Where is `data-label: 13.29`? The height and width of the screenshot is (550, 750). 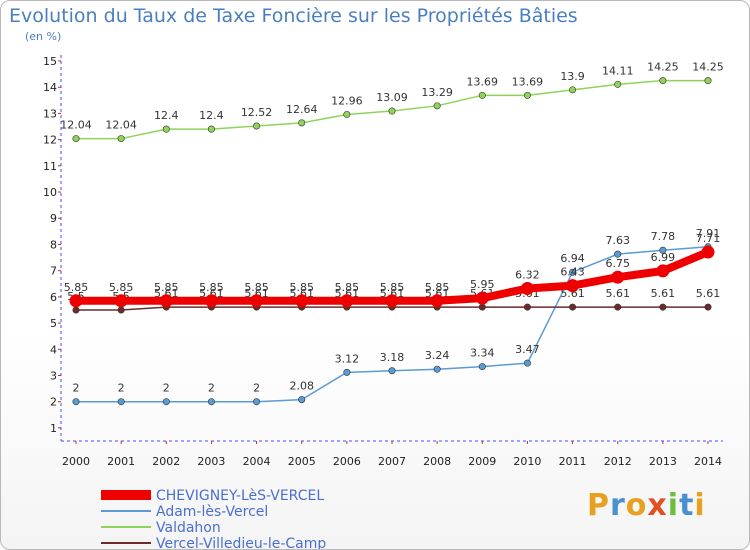
data-label: 13.29 is located at coordinates (437, 92).